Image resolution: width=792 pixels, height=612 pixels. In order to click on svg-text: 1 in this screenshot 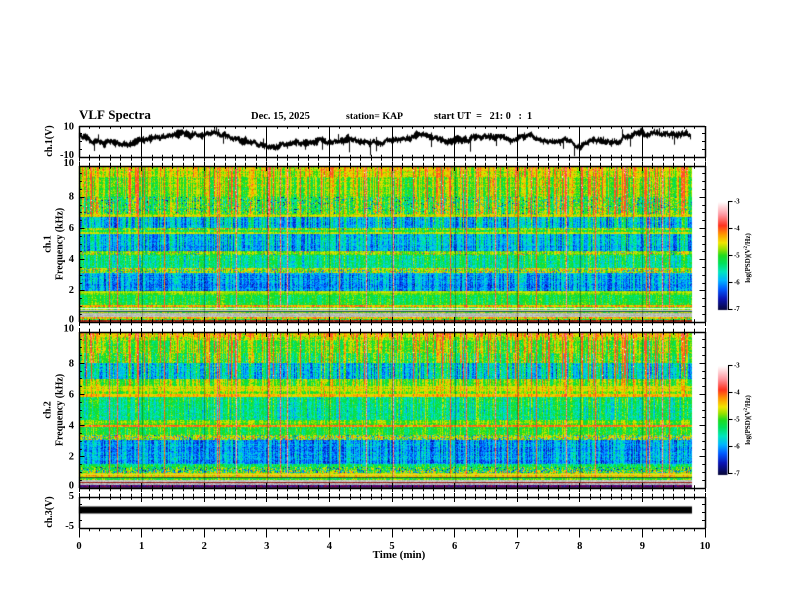, I will do `click(141, 546)`.